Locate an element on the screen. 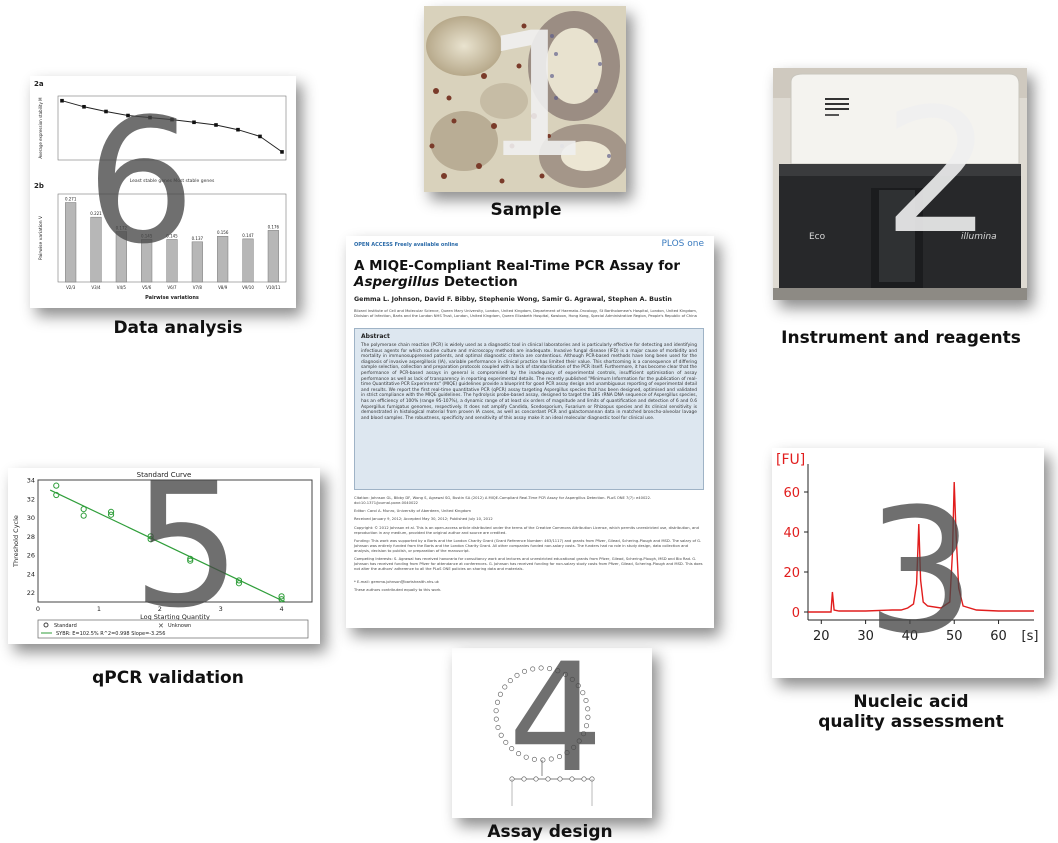  x-tick-label: 1 is located at coordinates (99, 609).